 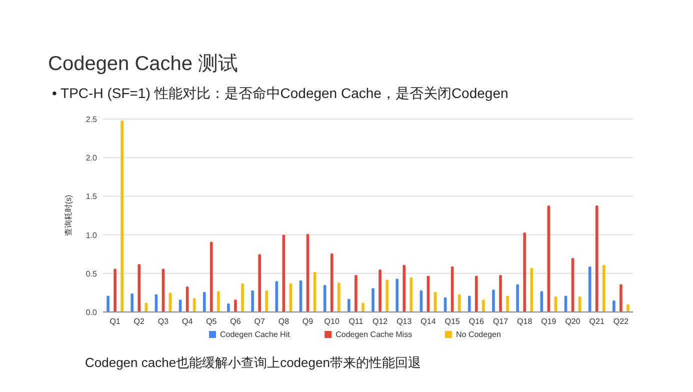 I want to click on y-axis-title: 查询耗时(s), so click(x=68, y=215).